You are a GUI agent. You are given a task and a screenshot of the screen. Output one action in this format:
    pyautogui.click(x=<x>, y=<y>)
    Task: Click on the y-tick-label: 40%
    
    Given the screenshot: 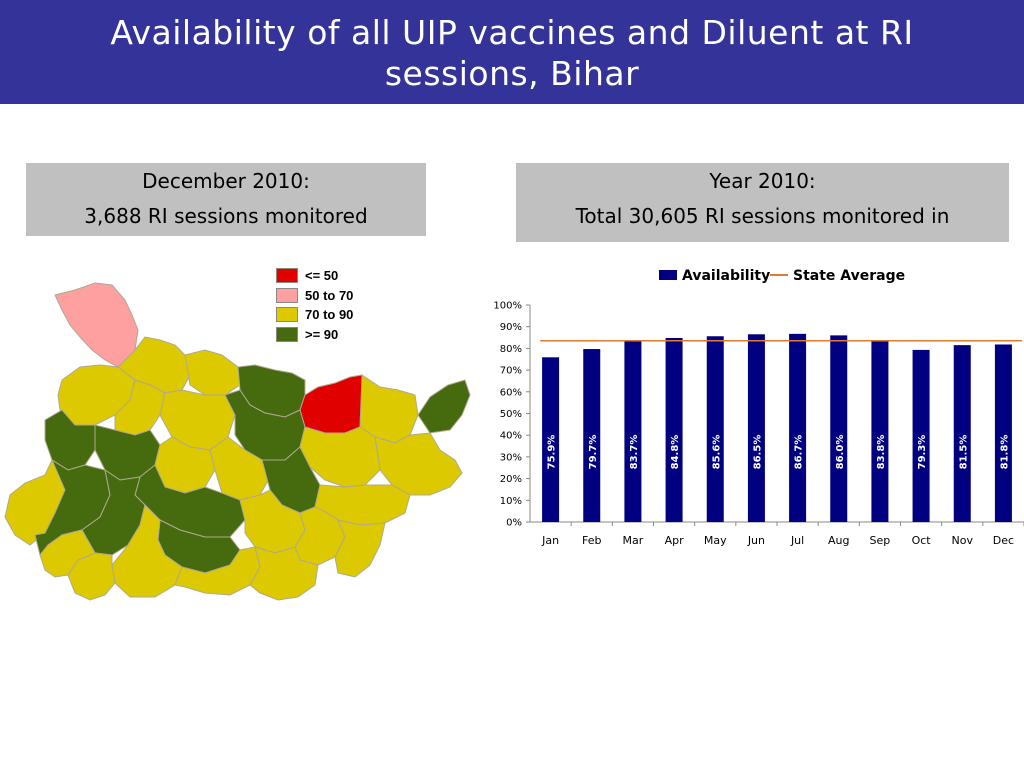 What is the action you would take?
    pyautogui.click(x=511, y=436)
    